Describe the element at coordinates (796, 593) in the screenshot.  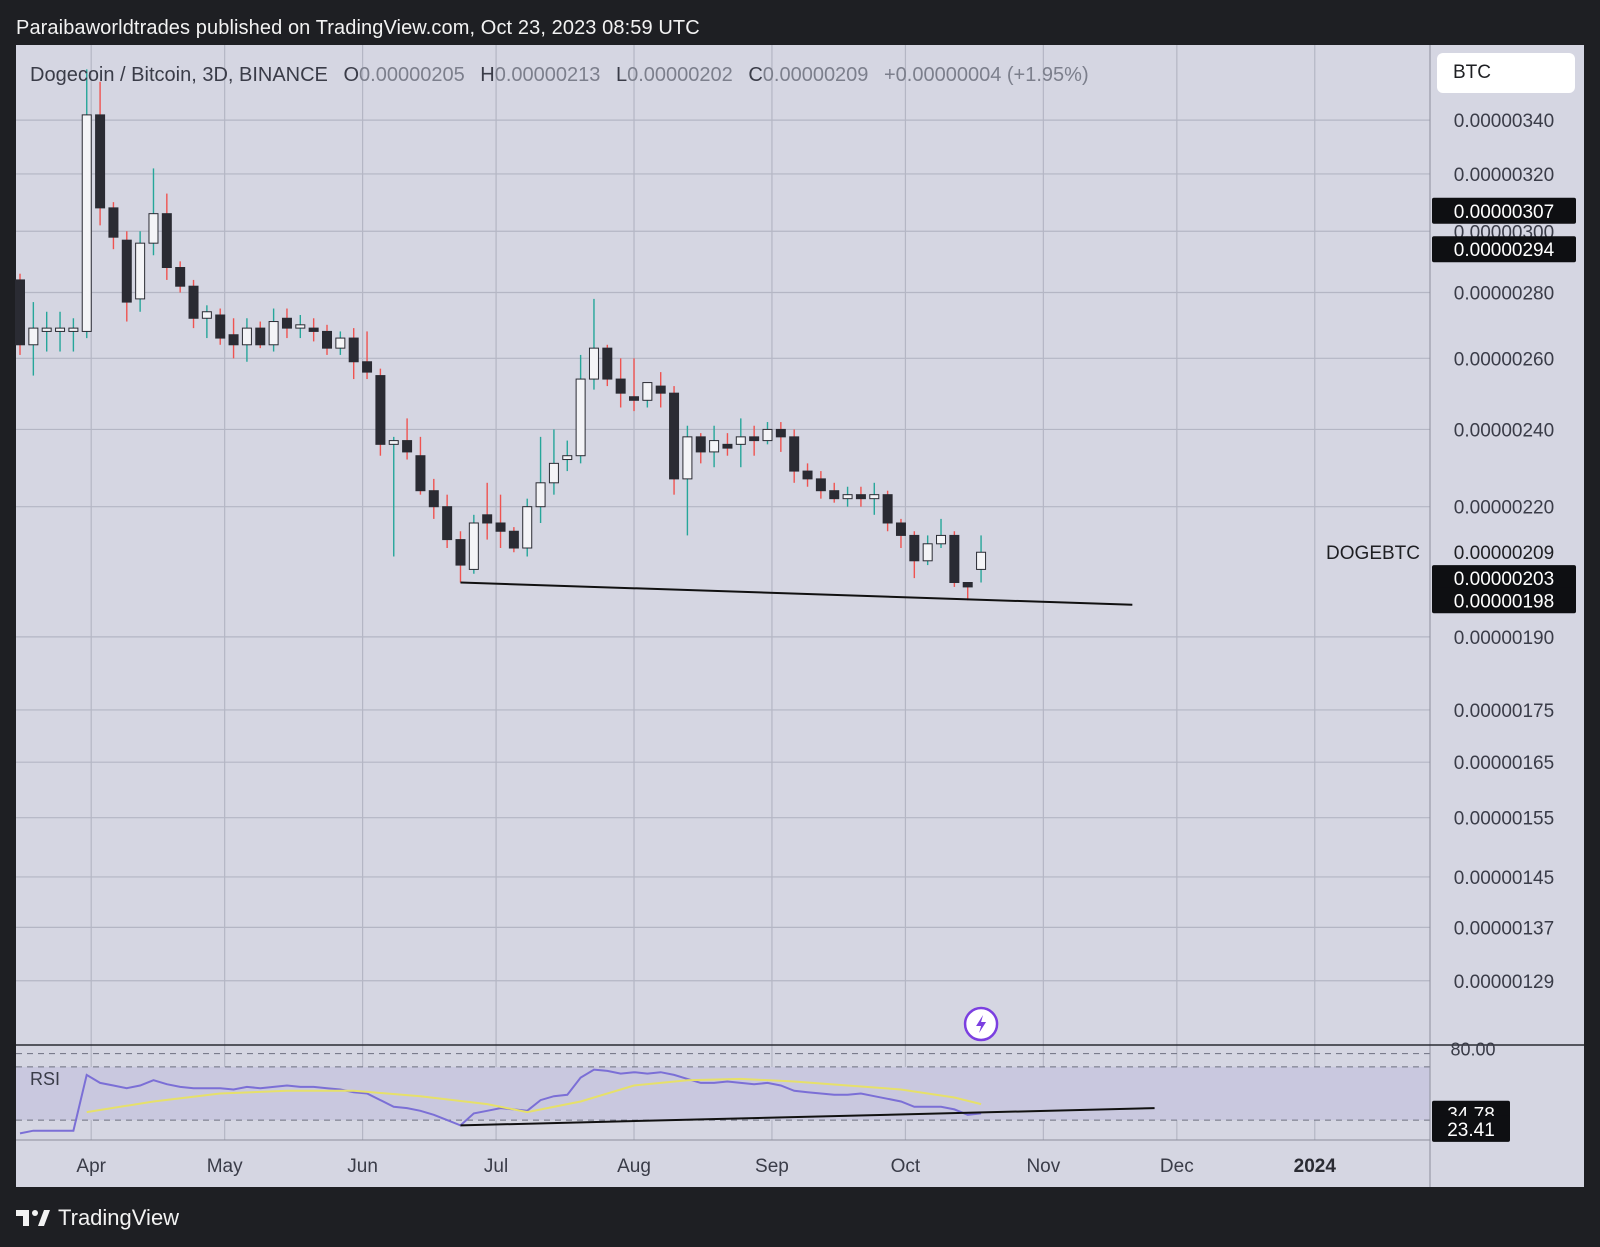
I see `price-support-line` at that location.